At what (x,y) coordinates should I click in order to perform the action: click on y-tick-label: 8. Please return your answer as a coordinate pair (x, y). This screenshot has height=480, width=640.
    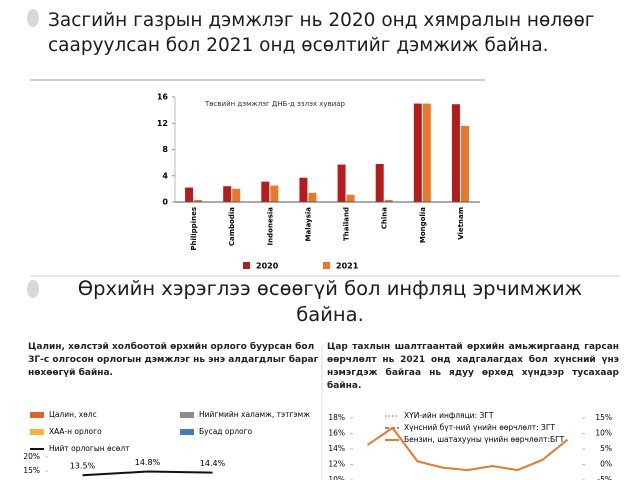
    Looking at the image, I should click on (165, 149).